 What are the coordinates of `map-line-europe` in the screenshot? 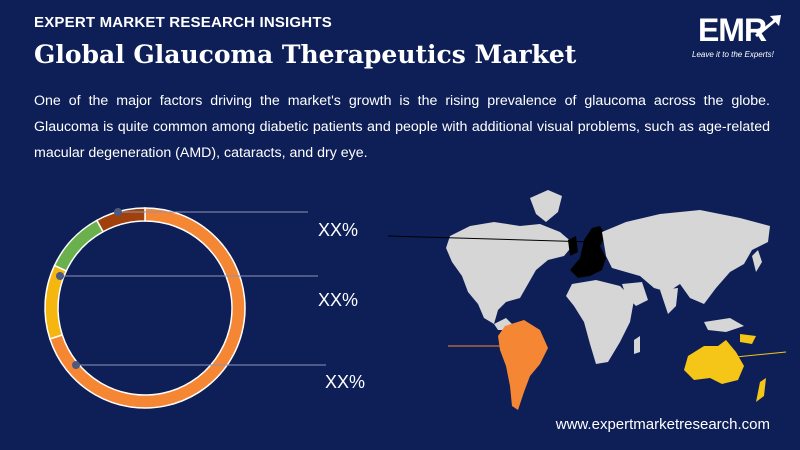 It's located at (490, 239).